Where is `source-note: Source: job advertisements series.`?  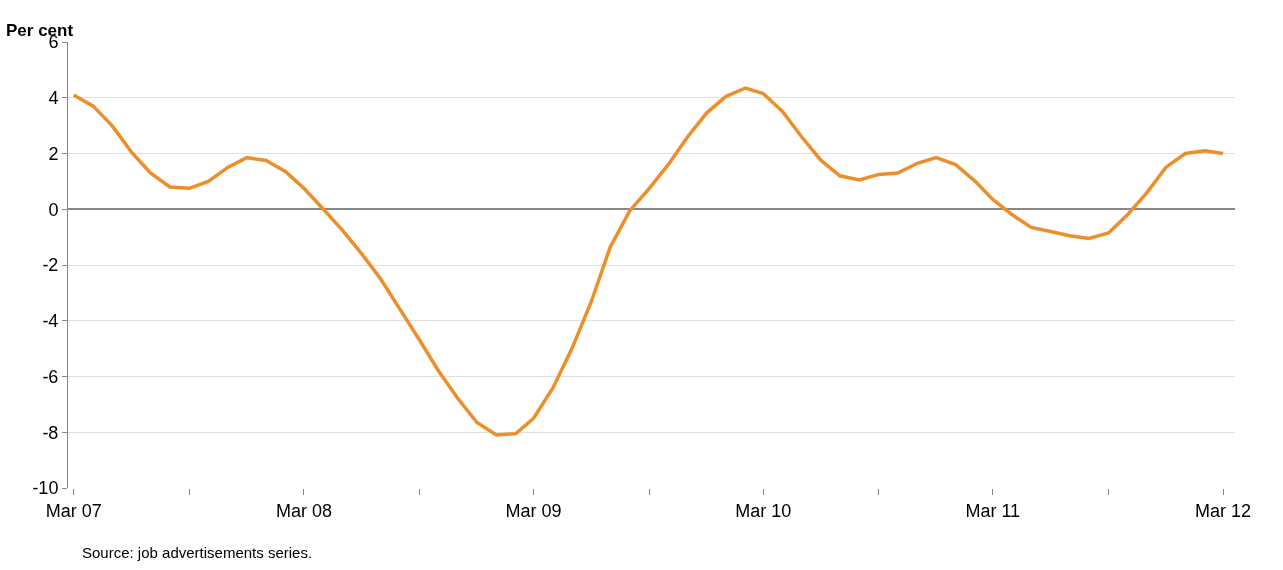
source-note: Source: job advertisements series. is located at coordinates (197, 552).